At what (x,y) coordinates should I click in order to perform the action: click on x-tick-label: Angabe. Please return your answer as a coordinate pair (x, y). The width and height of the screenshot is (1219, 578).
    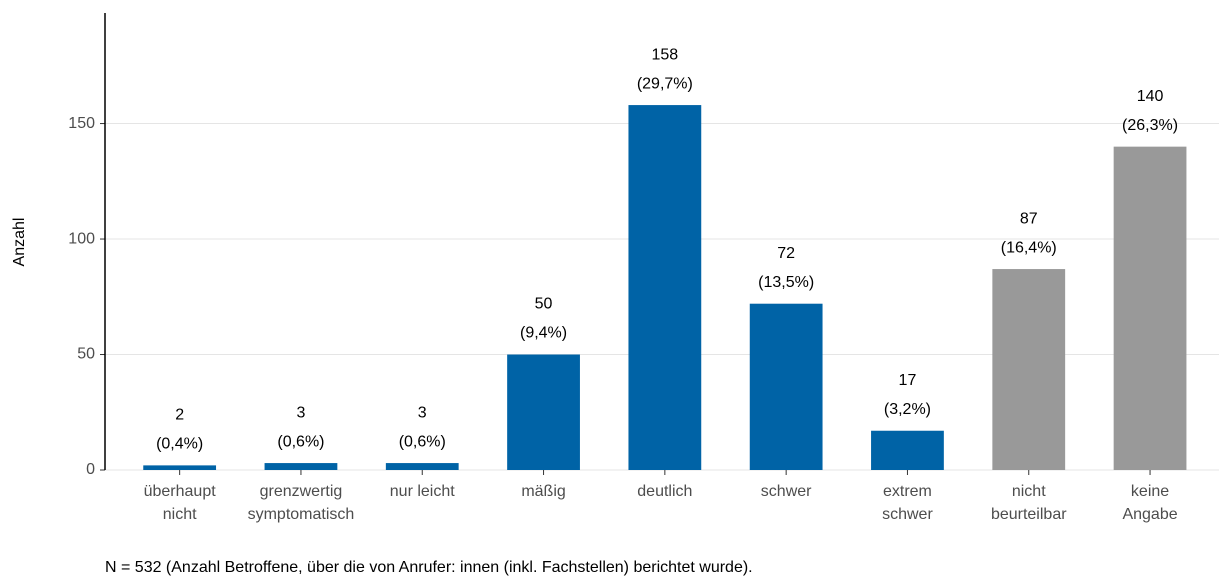
    Looking at the image, I should click on (1149, 514).